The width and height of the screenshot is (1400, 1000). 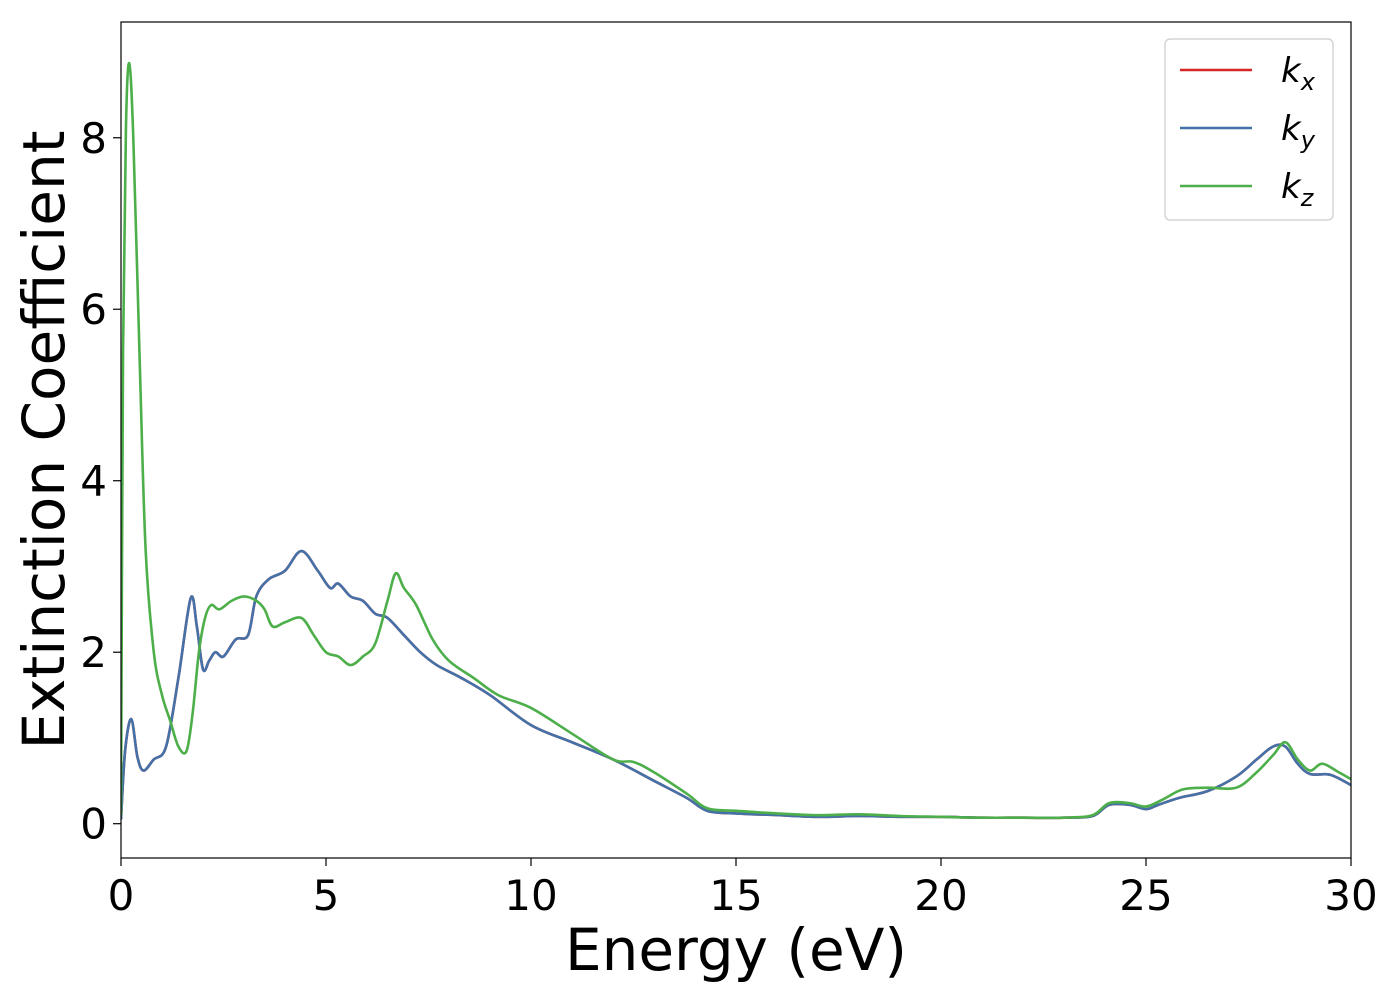 What do you see at coordinates (1145, 895) in the screenshot?
I see `x-tick-label: 25` at bounding box center [1145, 895].